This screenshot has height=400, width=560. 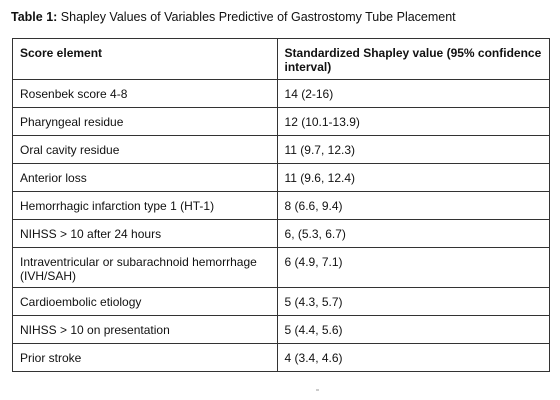 I want to click on scan-artifact-mark, so click(x=317, y=390).